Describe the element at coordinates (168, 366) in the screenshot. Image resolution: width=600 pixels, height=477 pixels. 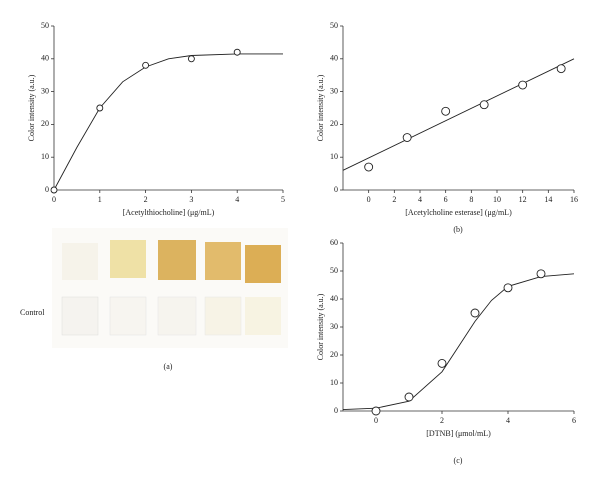
I see `panel-label: (a)` at that location.